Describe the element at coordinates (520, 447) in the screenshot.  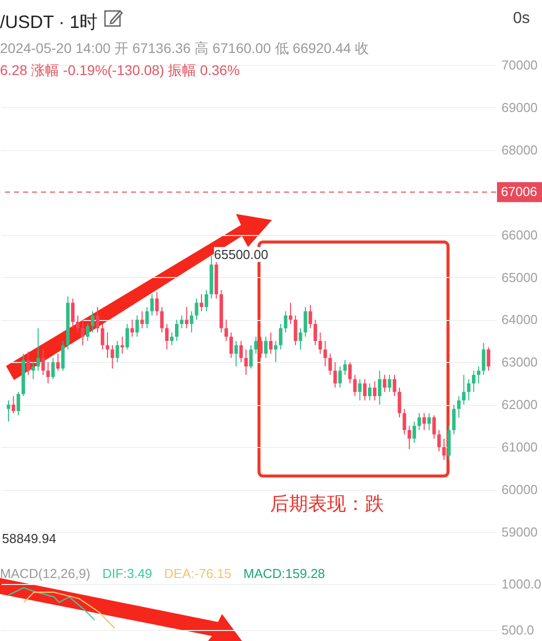
I see `y-tick-label: 61000` at that location.